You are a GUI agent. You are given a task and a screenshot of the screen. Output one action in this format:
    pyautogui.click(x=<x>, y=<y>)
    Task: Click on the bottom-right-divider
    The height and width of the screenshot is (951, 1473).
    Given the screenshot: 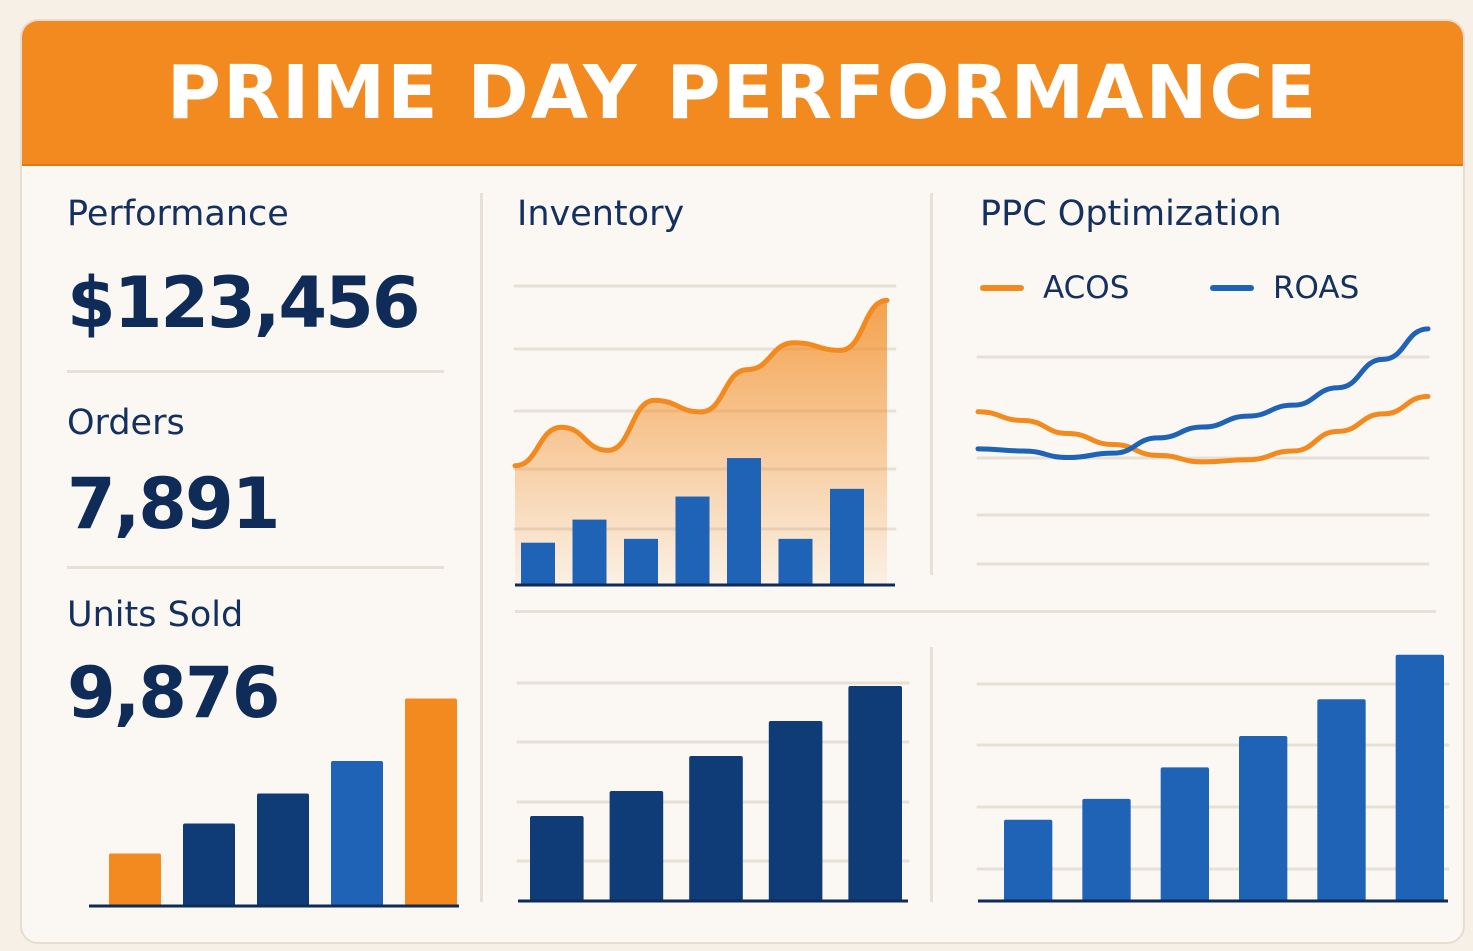 What is the action you would take?
    pyautogui.click(x=931, y=774)
    